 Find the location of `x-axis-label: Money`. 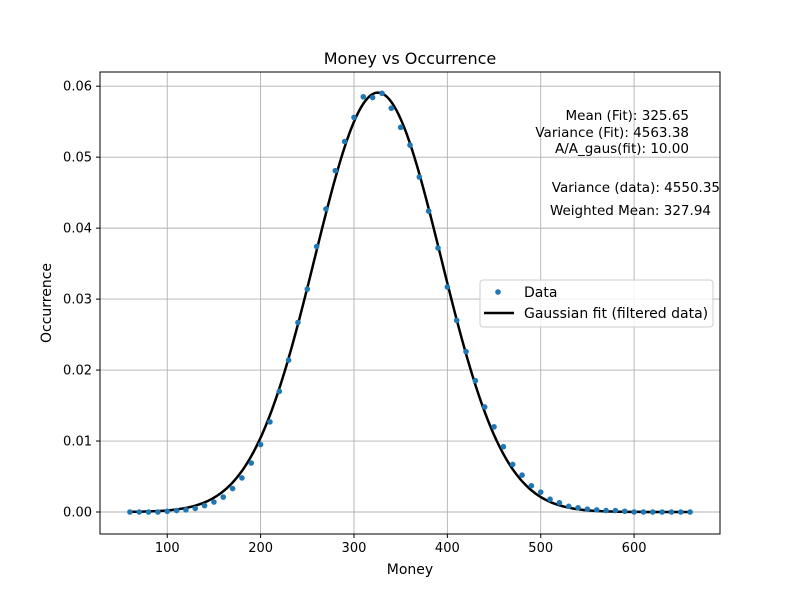

x-axis-label: Money is located at coordinates (410, 570).